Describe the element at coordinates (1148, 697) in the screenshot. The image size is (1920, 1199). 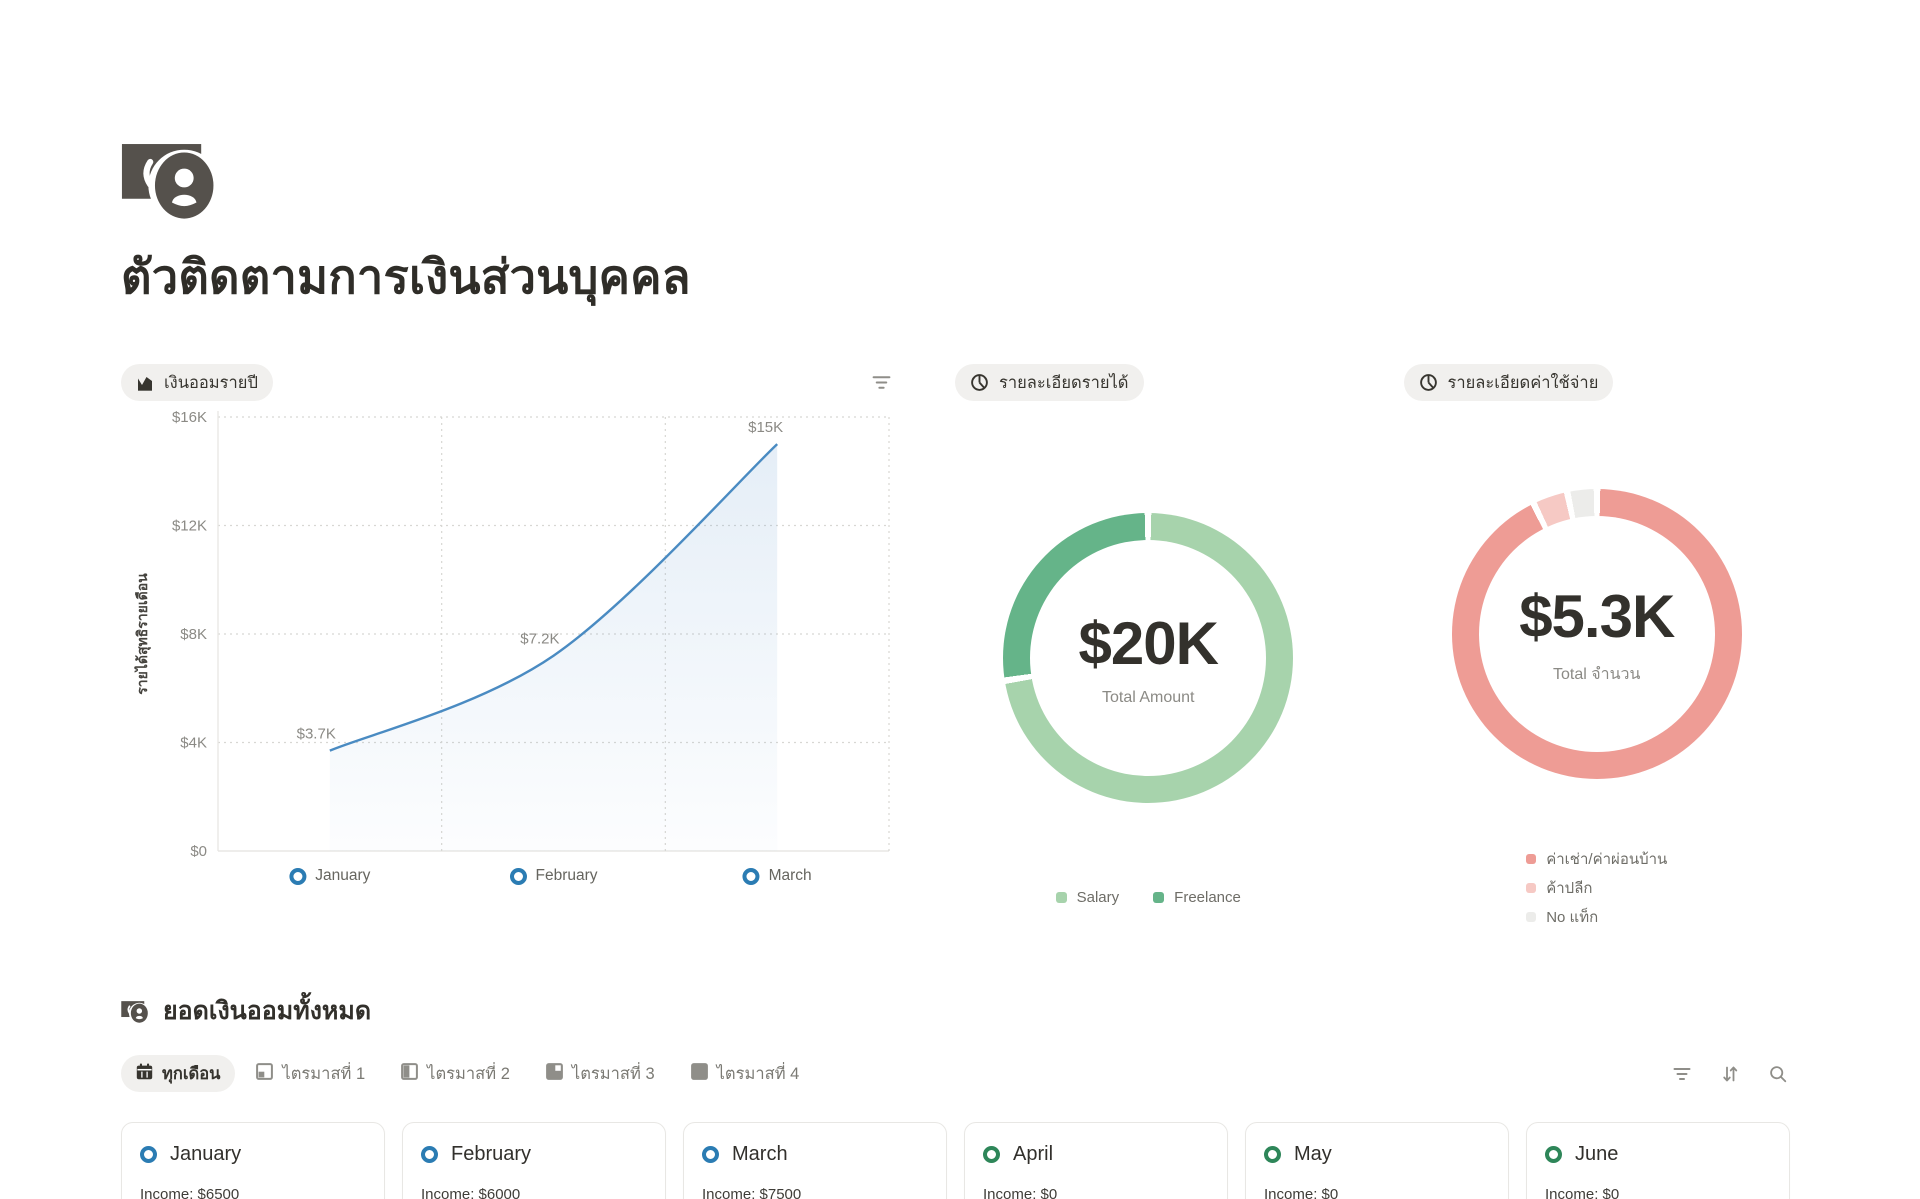
I see `income-total-label: Total Amount` at that location.